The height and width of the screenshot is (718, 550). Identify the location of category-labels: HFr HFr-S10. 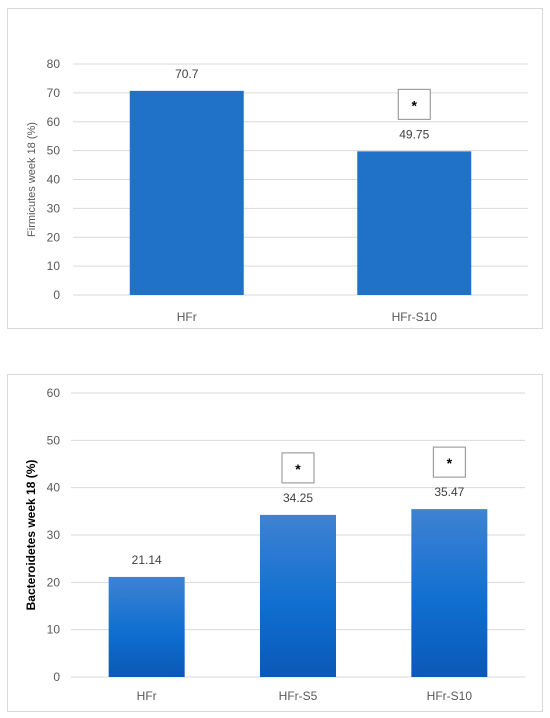
(307, 317).